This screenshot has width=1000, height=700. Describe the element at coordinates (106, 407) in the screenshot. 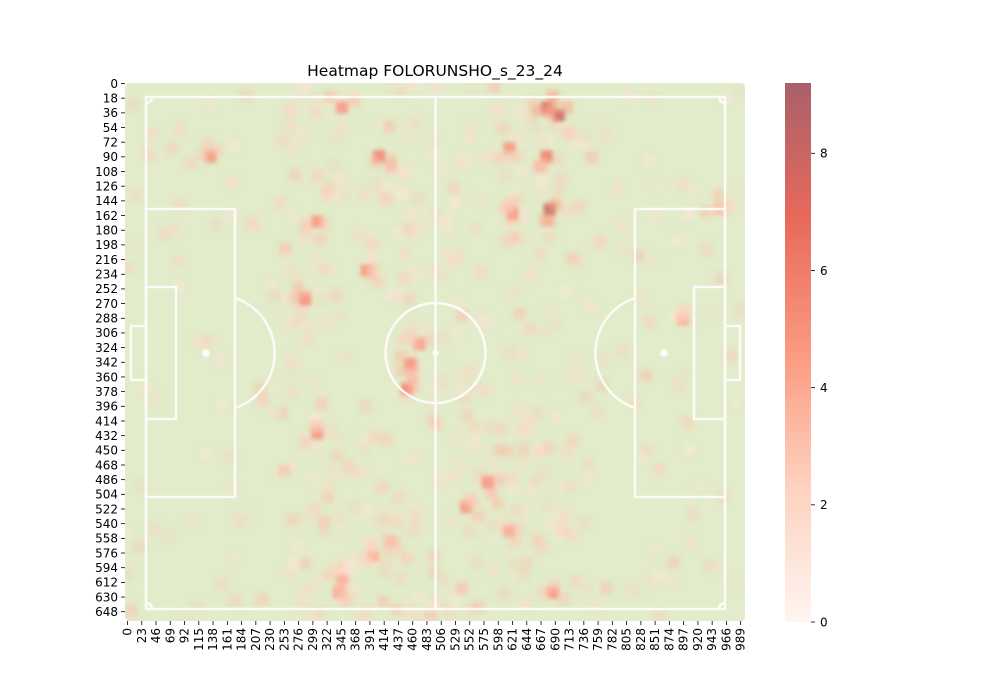

I see `y-tick-label: 396` at that location.